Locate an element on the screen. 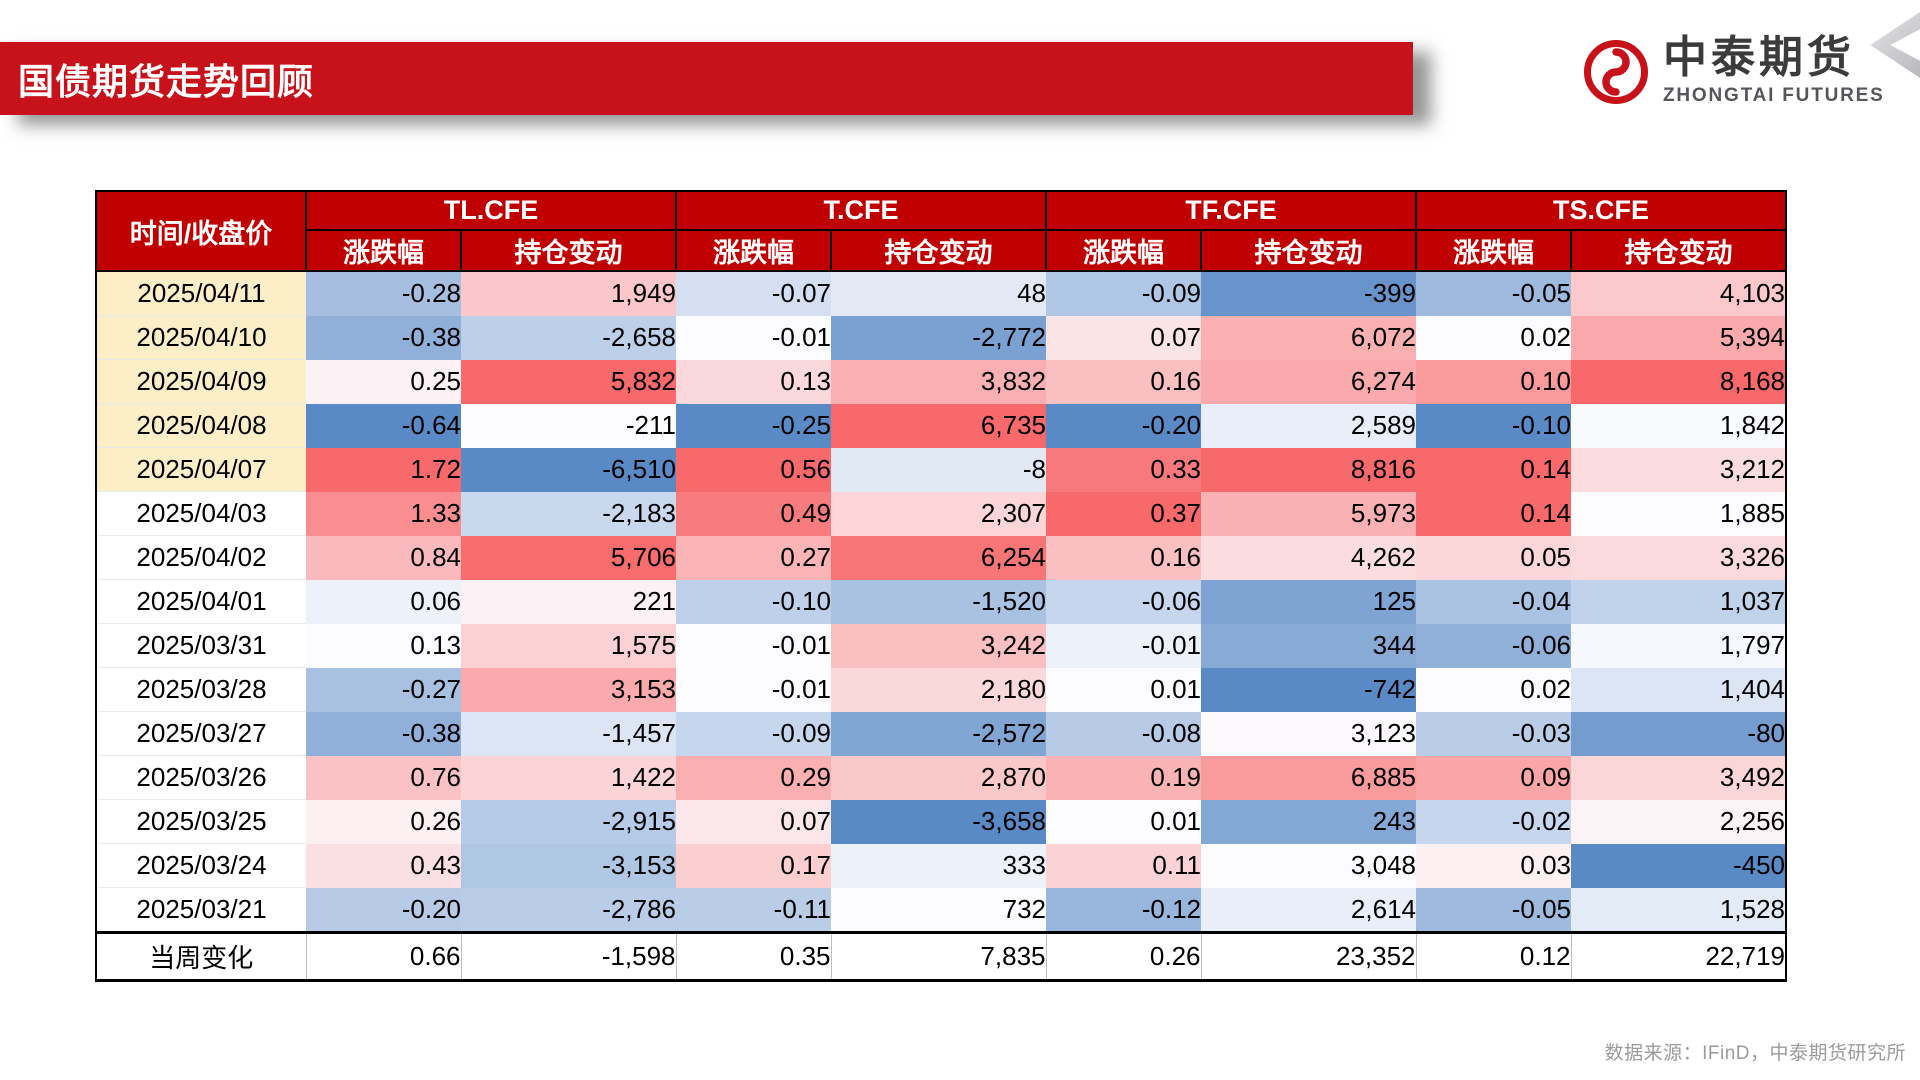  contract-header-ts: TS.CFE is located at coordinates (1601, 210).